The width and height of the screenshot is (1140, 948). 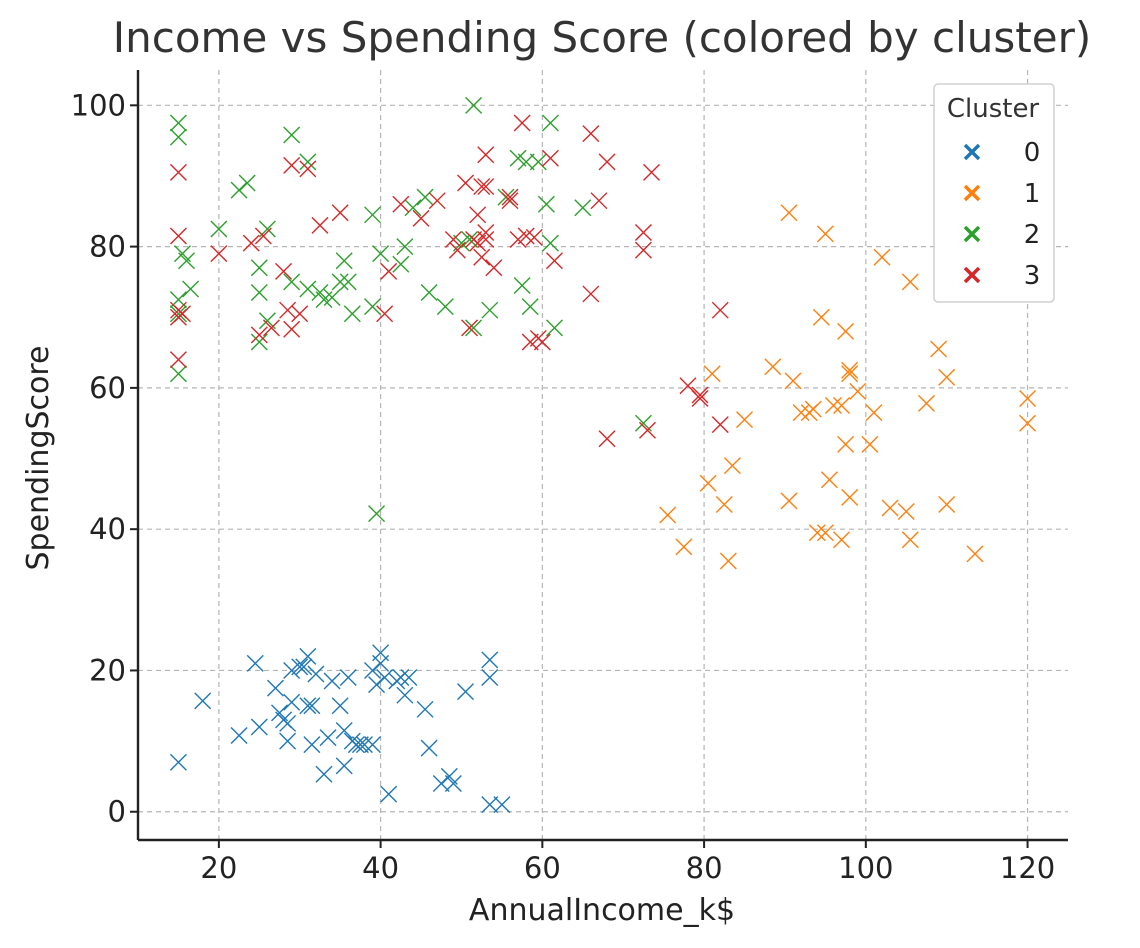 What do you see at coordinates (218, 868) in the screenshot?
I see `x-tick-label: 20` at bounding box center [218, 868].